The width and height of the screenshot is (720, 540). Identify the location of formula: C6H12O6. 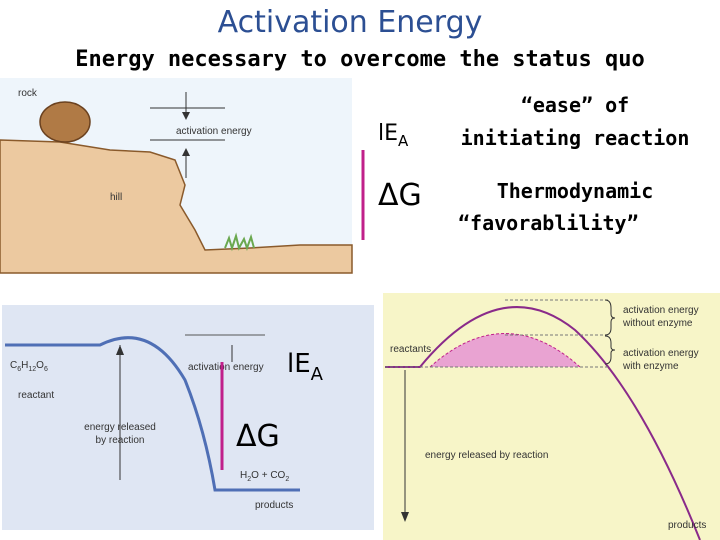
(29, 366).